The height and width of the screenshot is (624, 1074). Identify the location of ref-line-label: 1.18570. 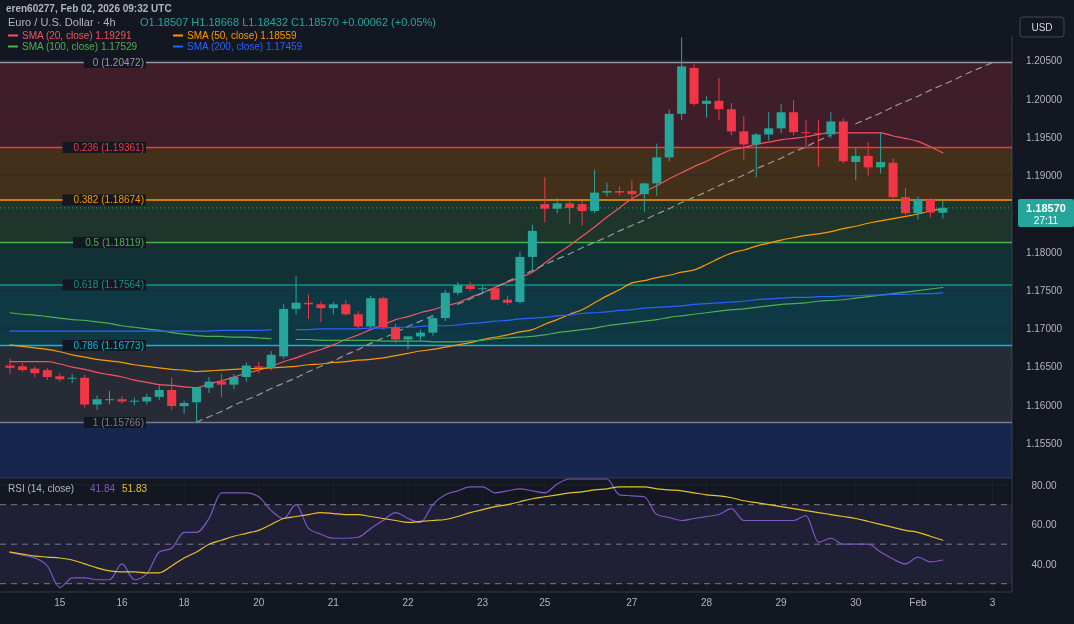
(1046, 207).